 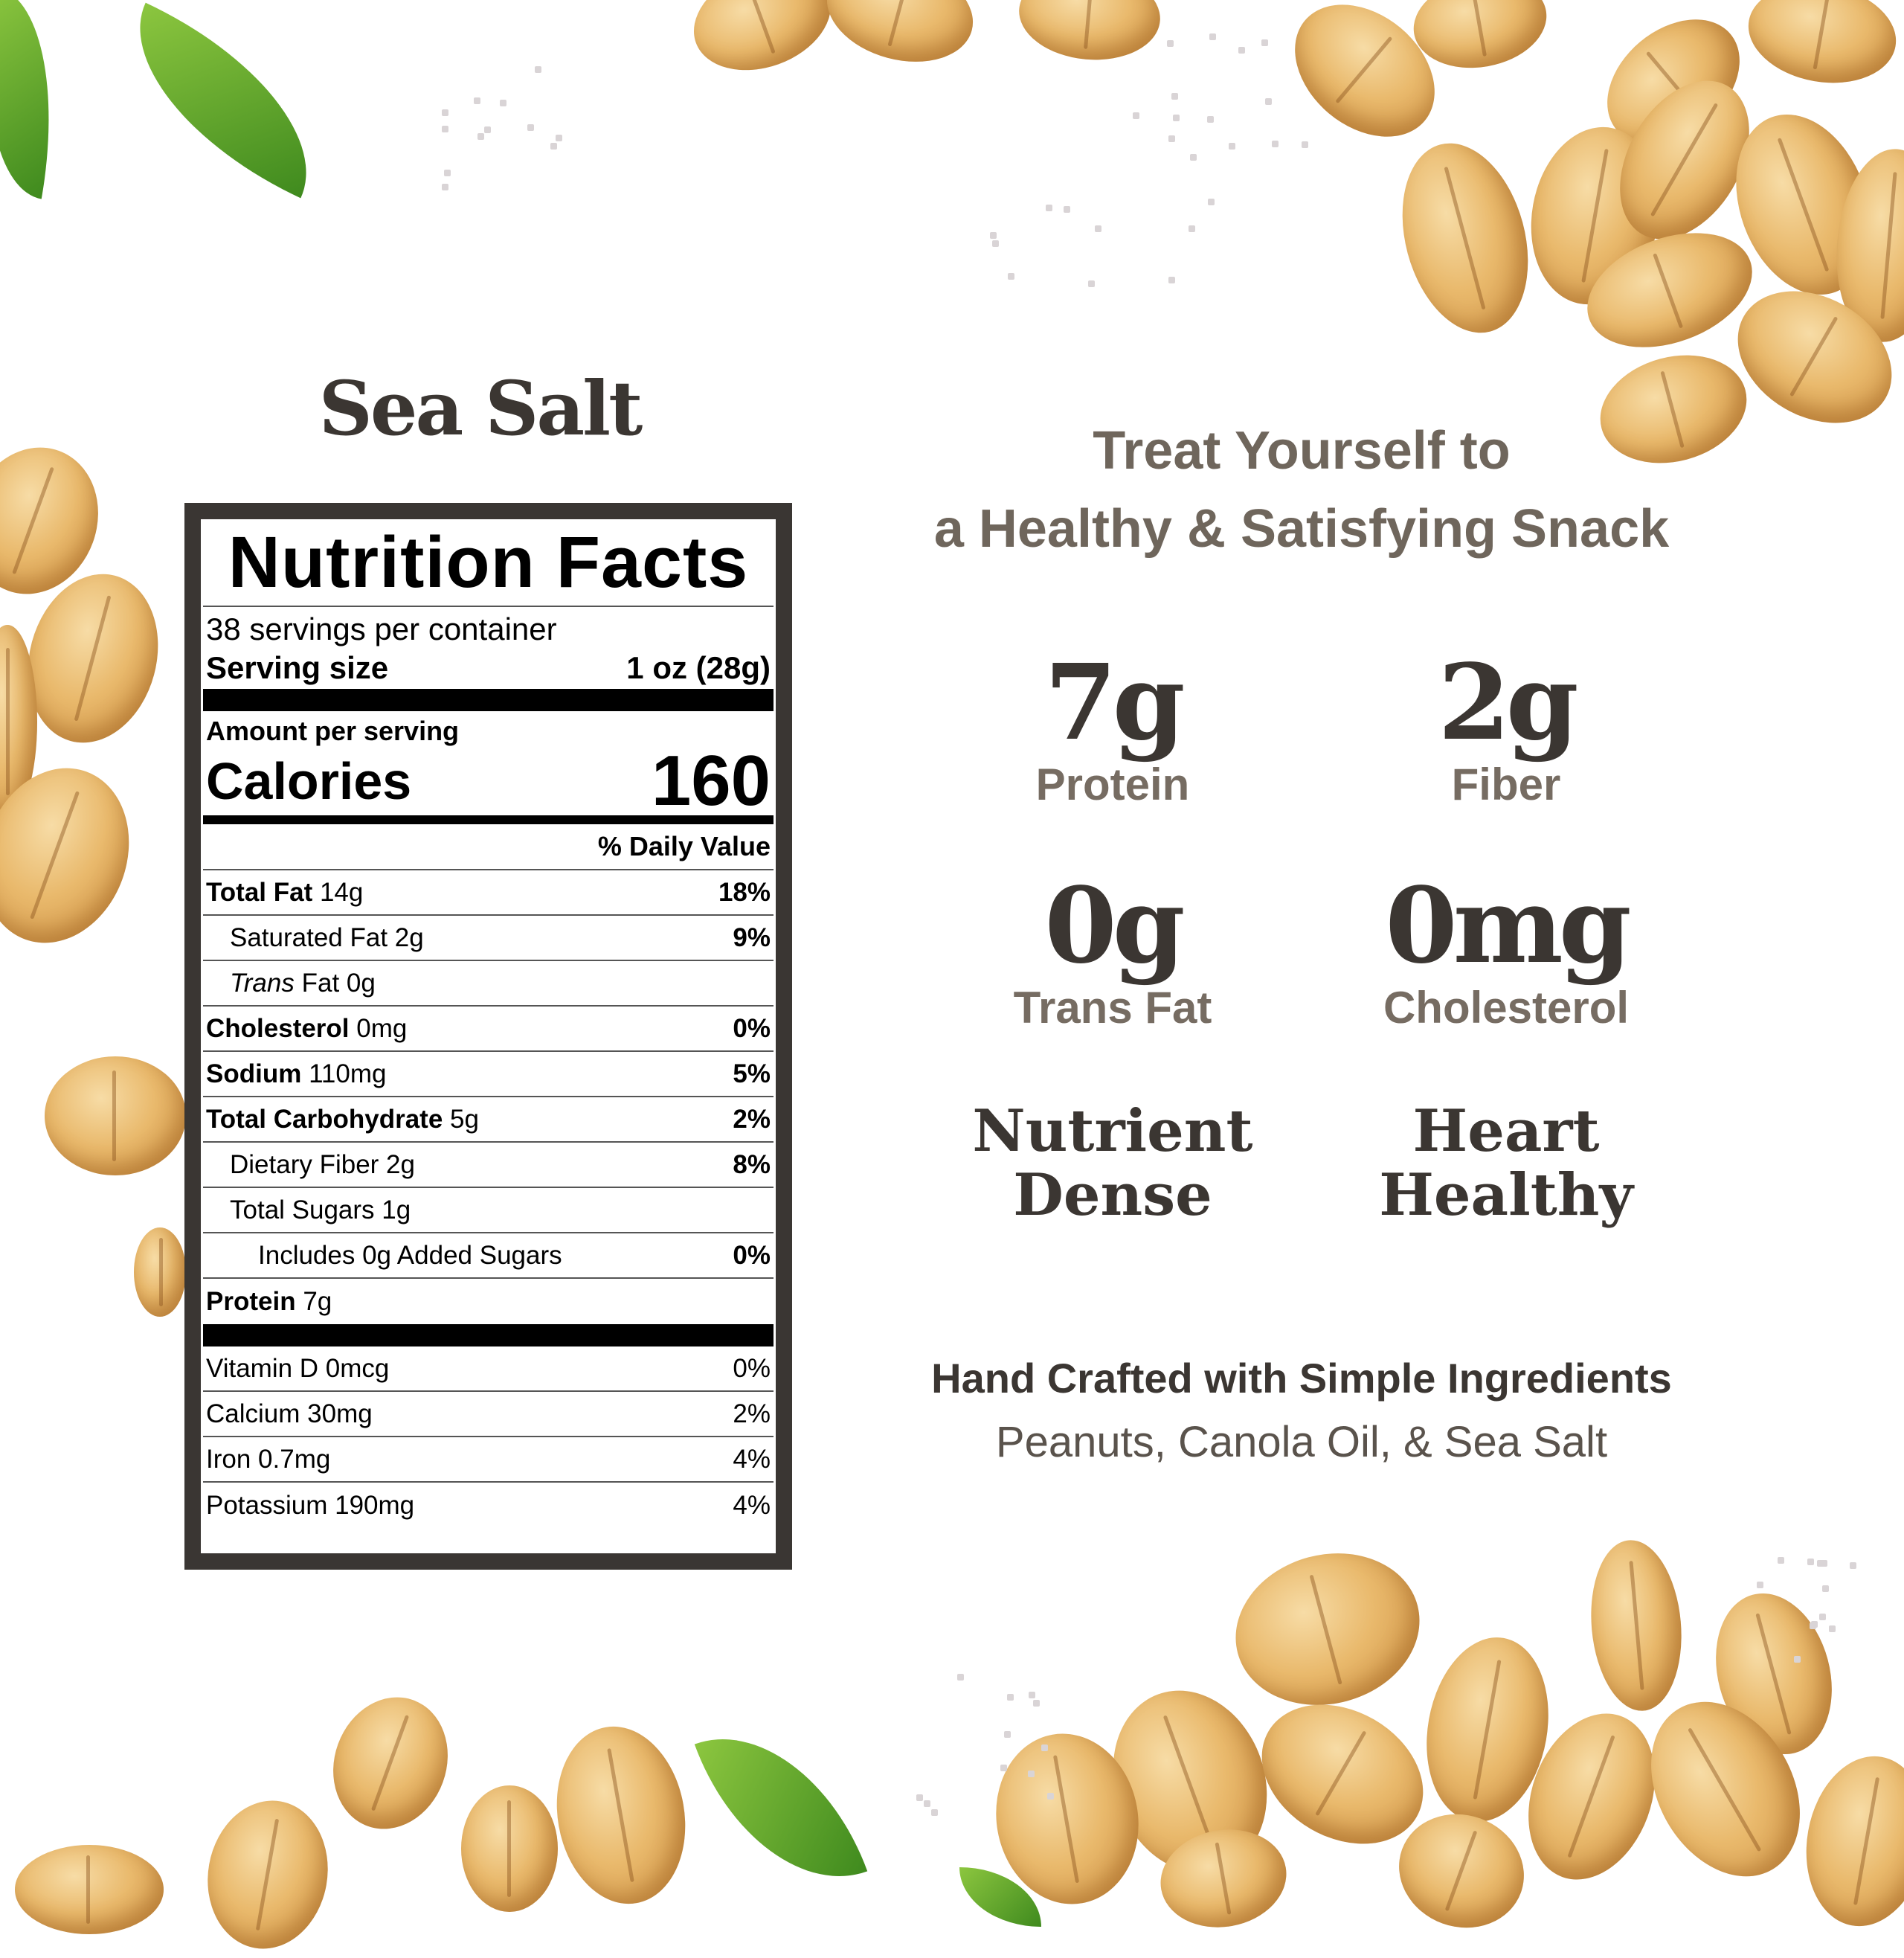 I want to click on vitamin-name: Iron 0.7mg, so click(x=268, y=1460).